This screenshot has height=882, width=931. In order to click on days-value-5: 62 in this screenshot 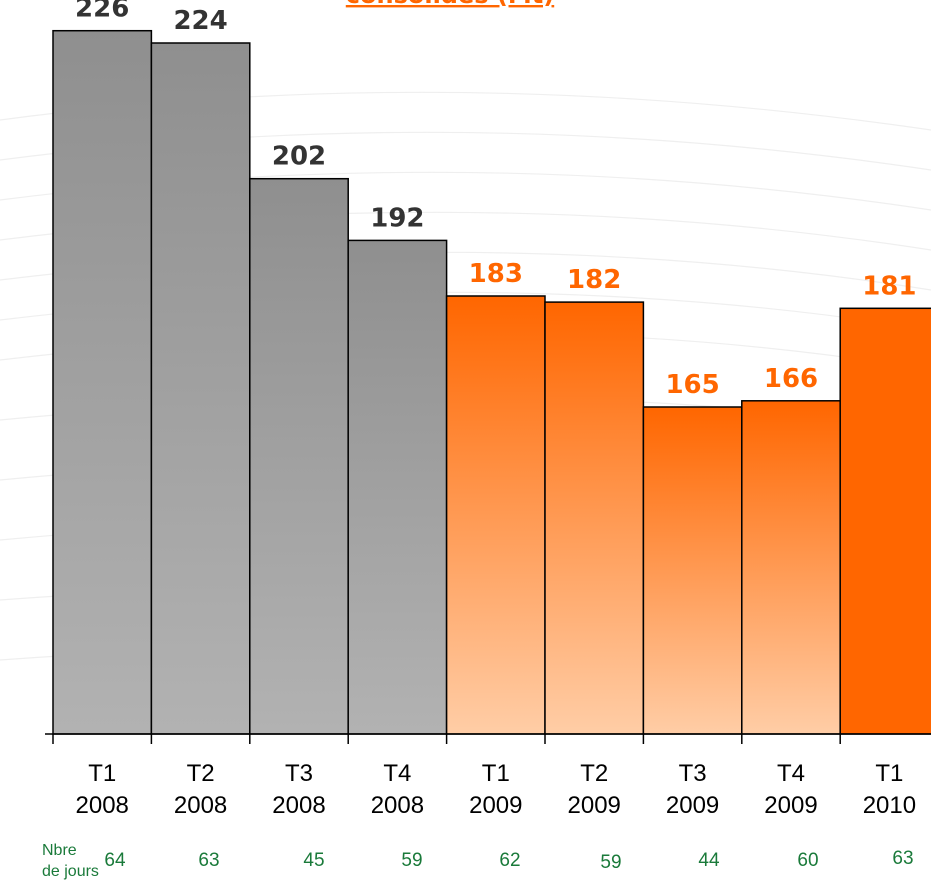, I will do `click(509, 860)`.